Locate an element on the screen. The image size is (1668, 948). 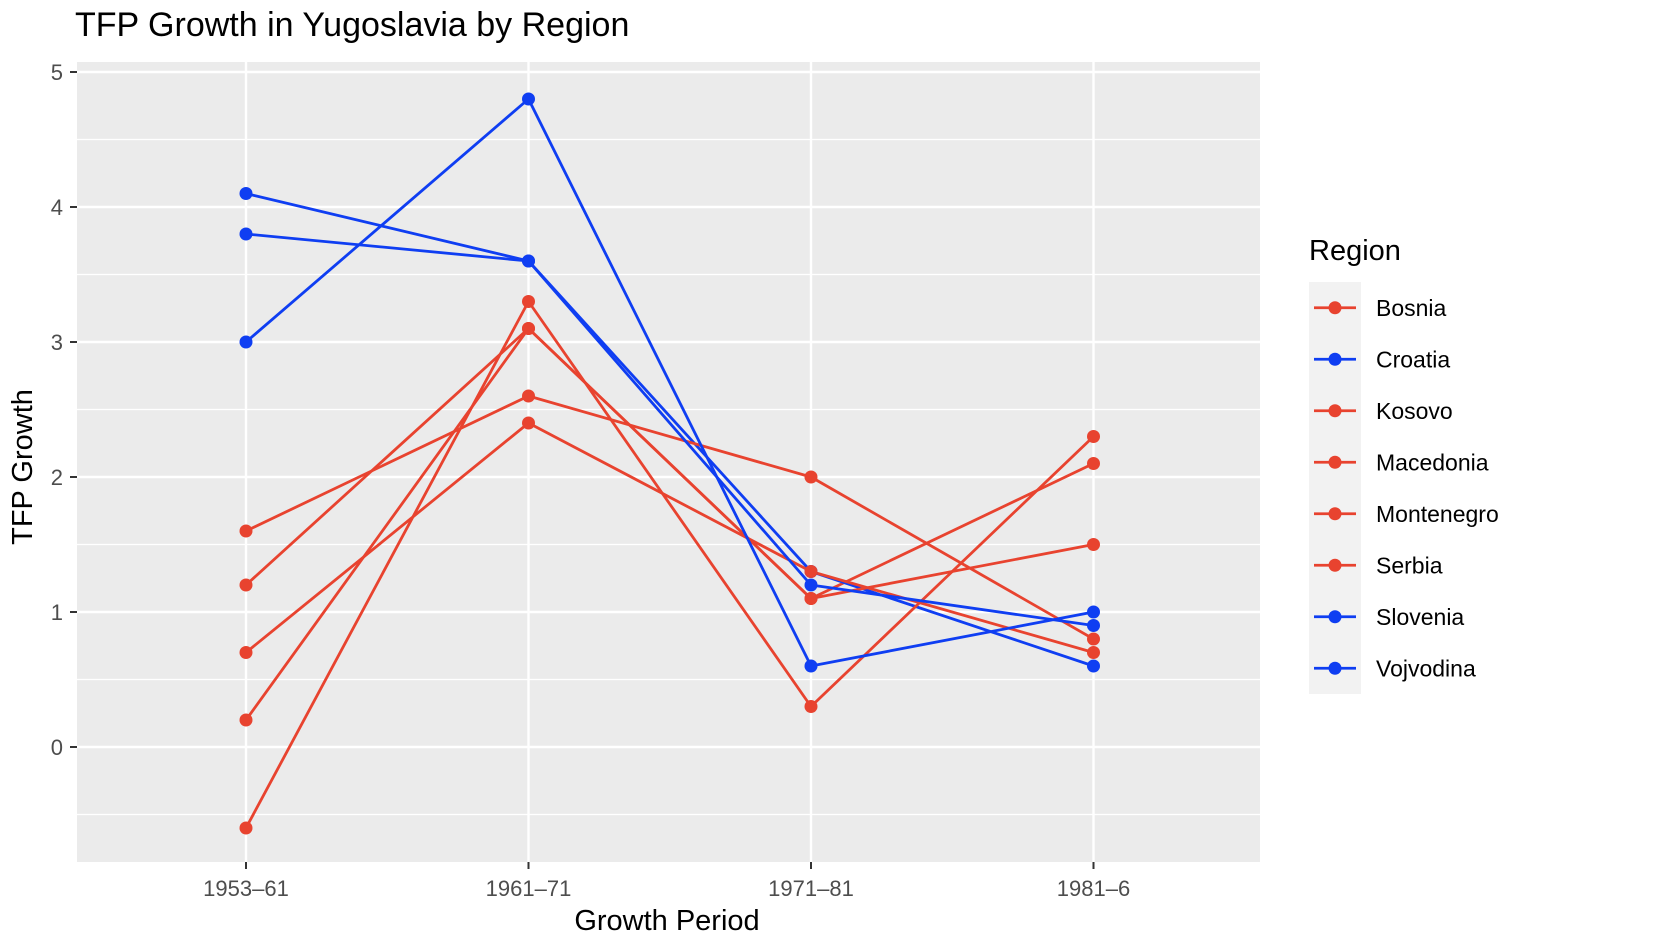
legend-key-point-bosnia is located at coordinates (1335, 308).